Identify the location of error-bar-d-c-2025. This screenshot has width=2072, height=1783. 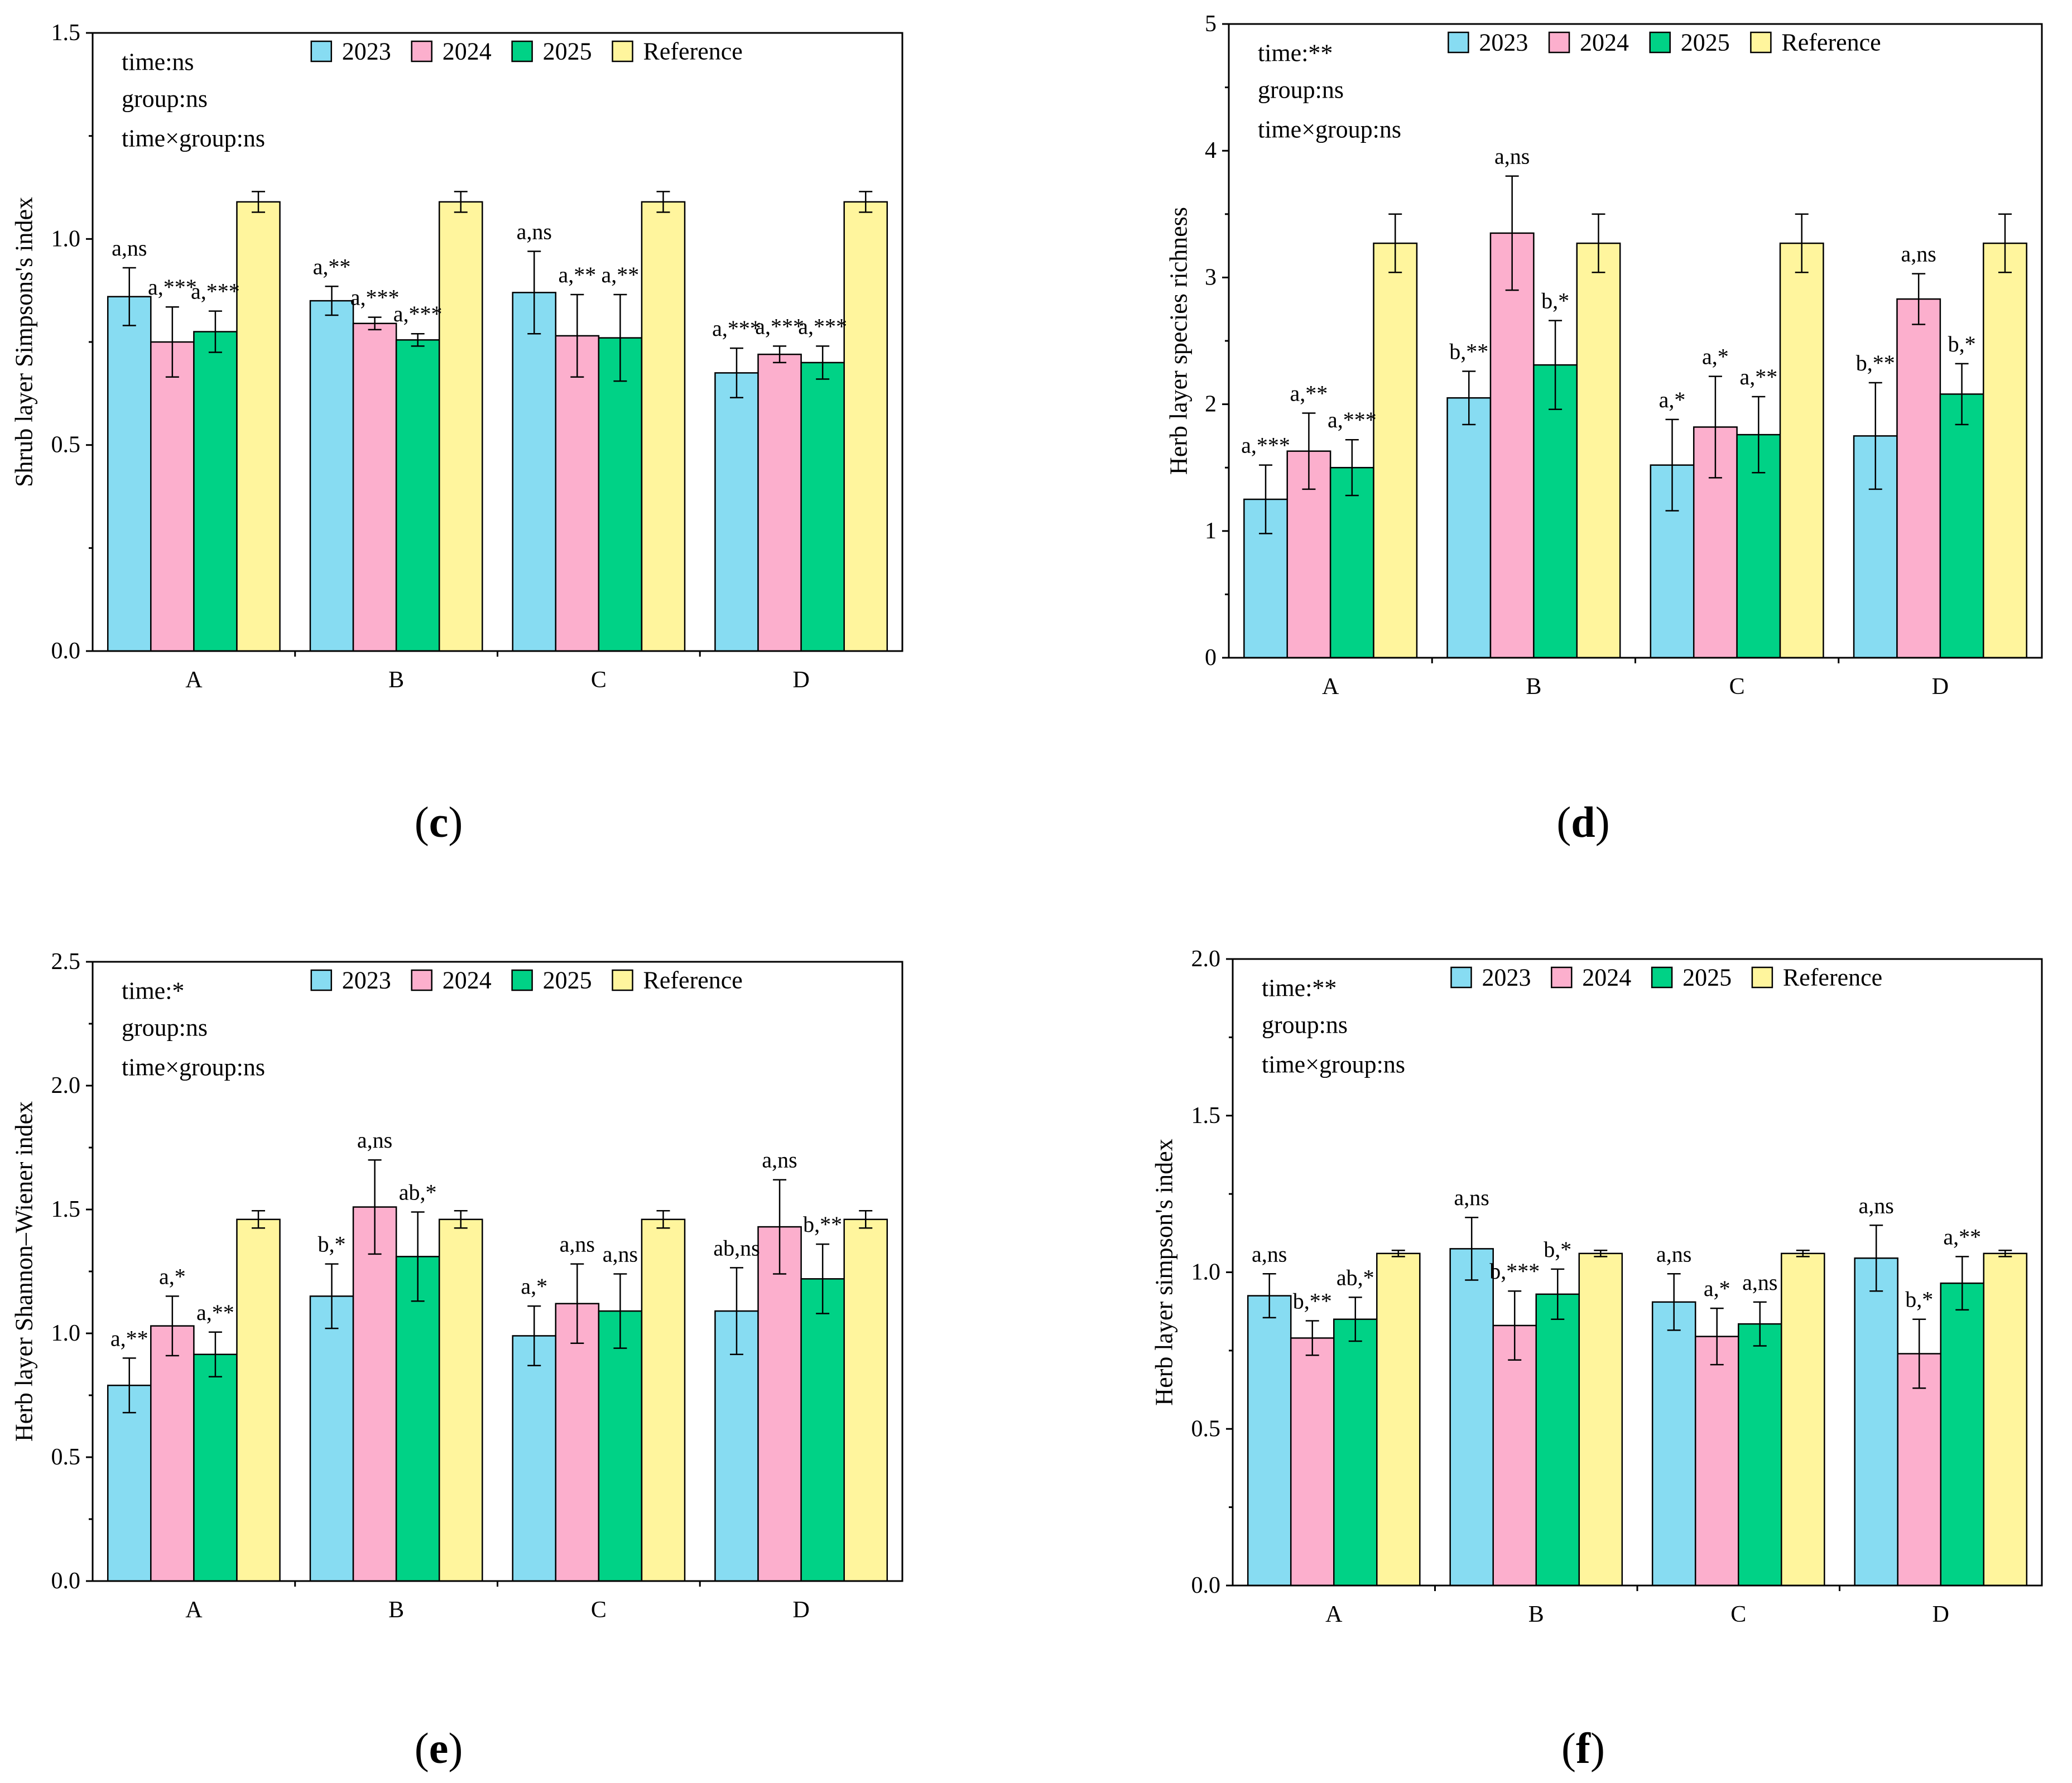
(1759, 435).